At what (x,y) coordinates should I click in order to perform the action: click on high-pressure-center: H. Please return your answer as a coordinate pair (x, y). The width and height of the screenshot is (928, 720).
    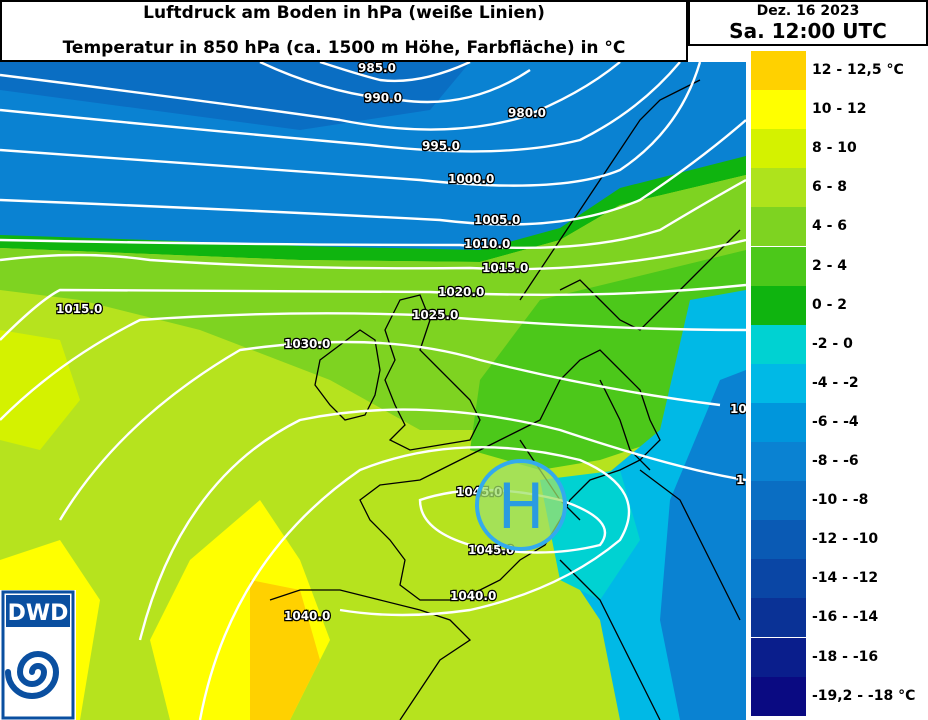
    Looking at the image, I should click on (521, 505).